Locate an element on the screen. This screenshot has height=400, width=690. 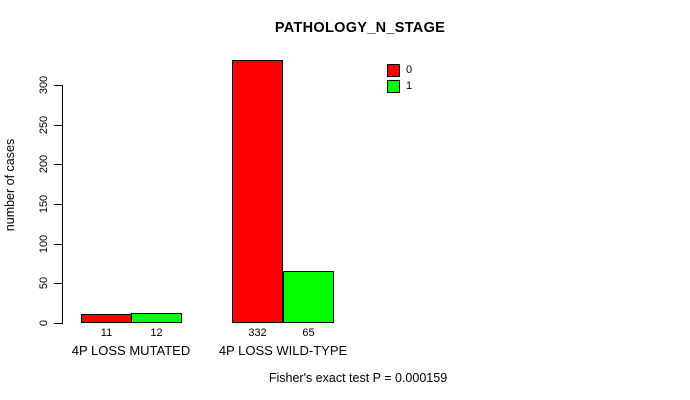
bar-value-label: 65 is located at coordinates (308, 333).